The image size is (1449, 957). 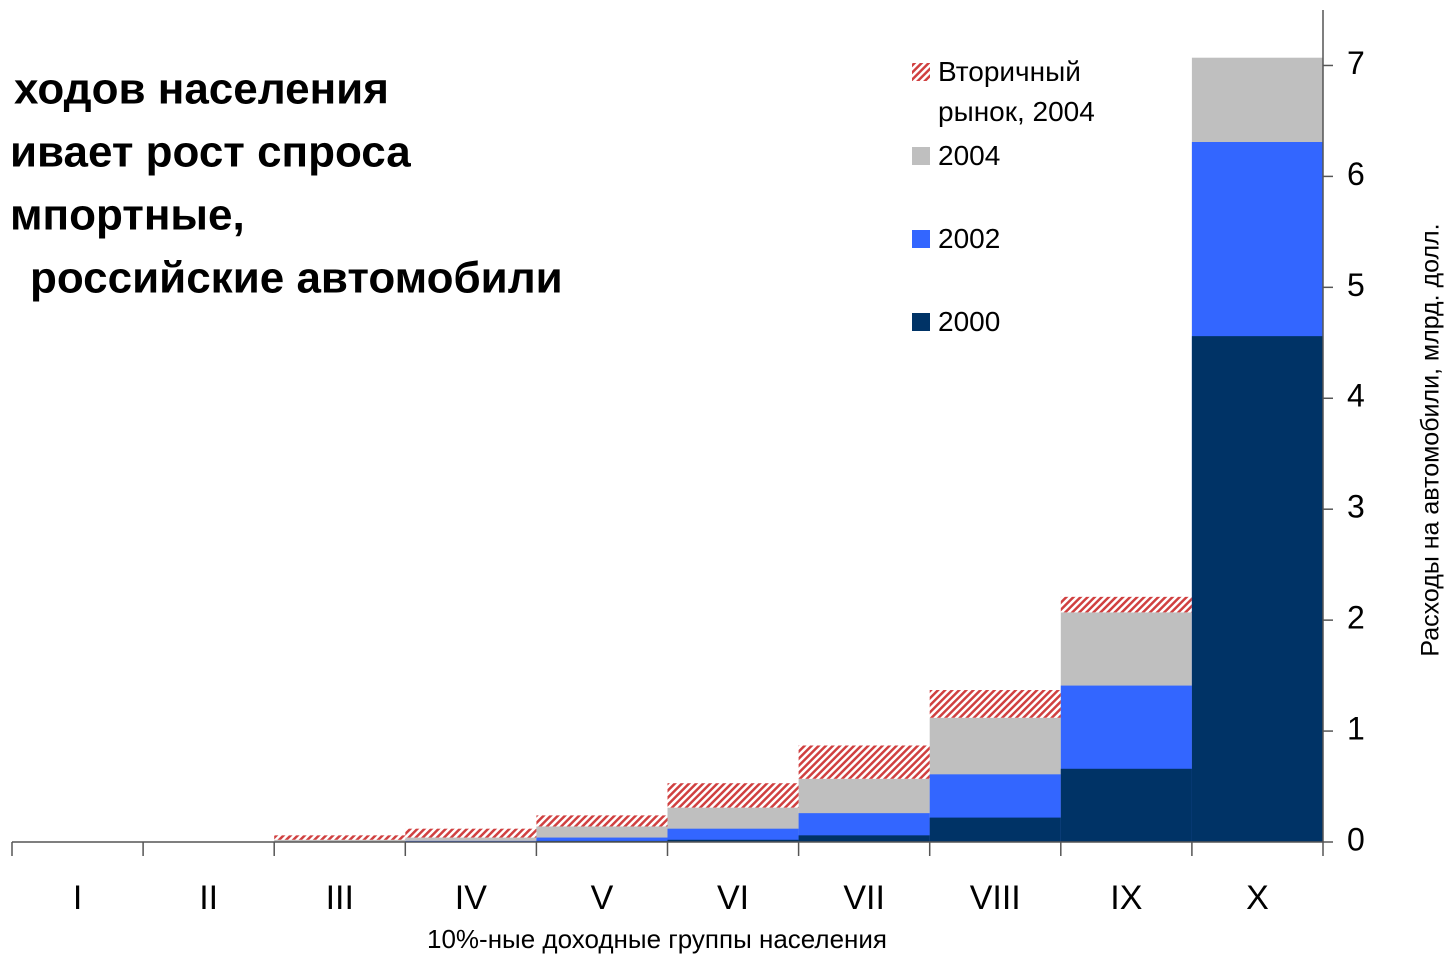 I want to click on chart-title: российские автомобили, so click(x=296, y=278).